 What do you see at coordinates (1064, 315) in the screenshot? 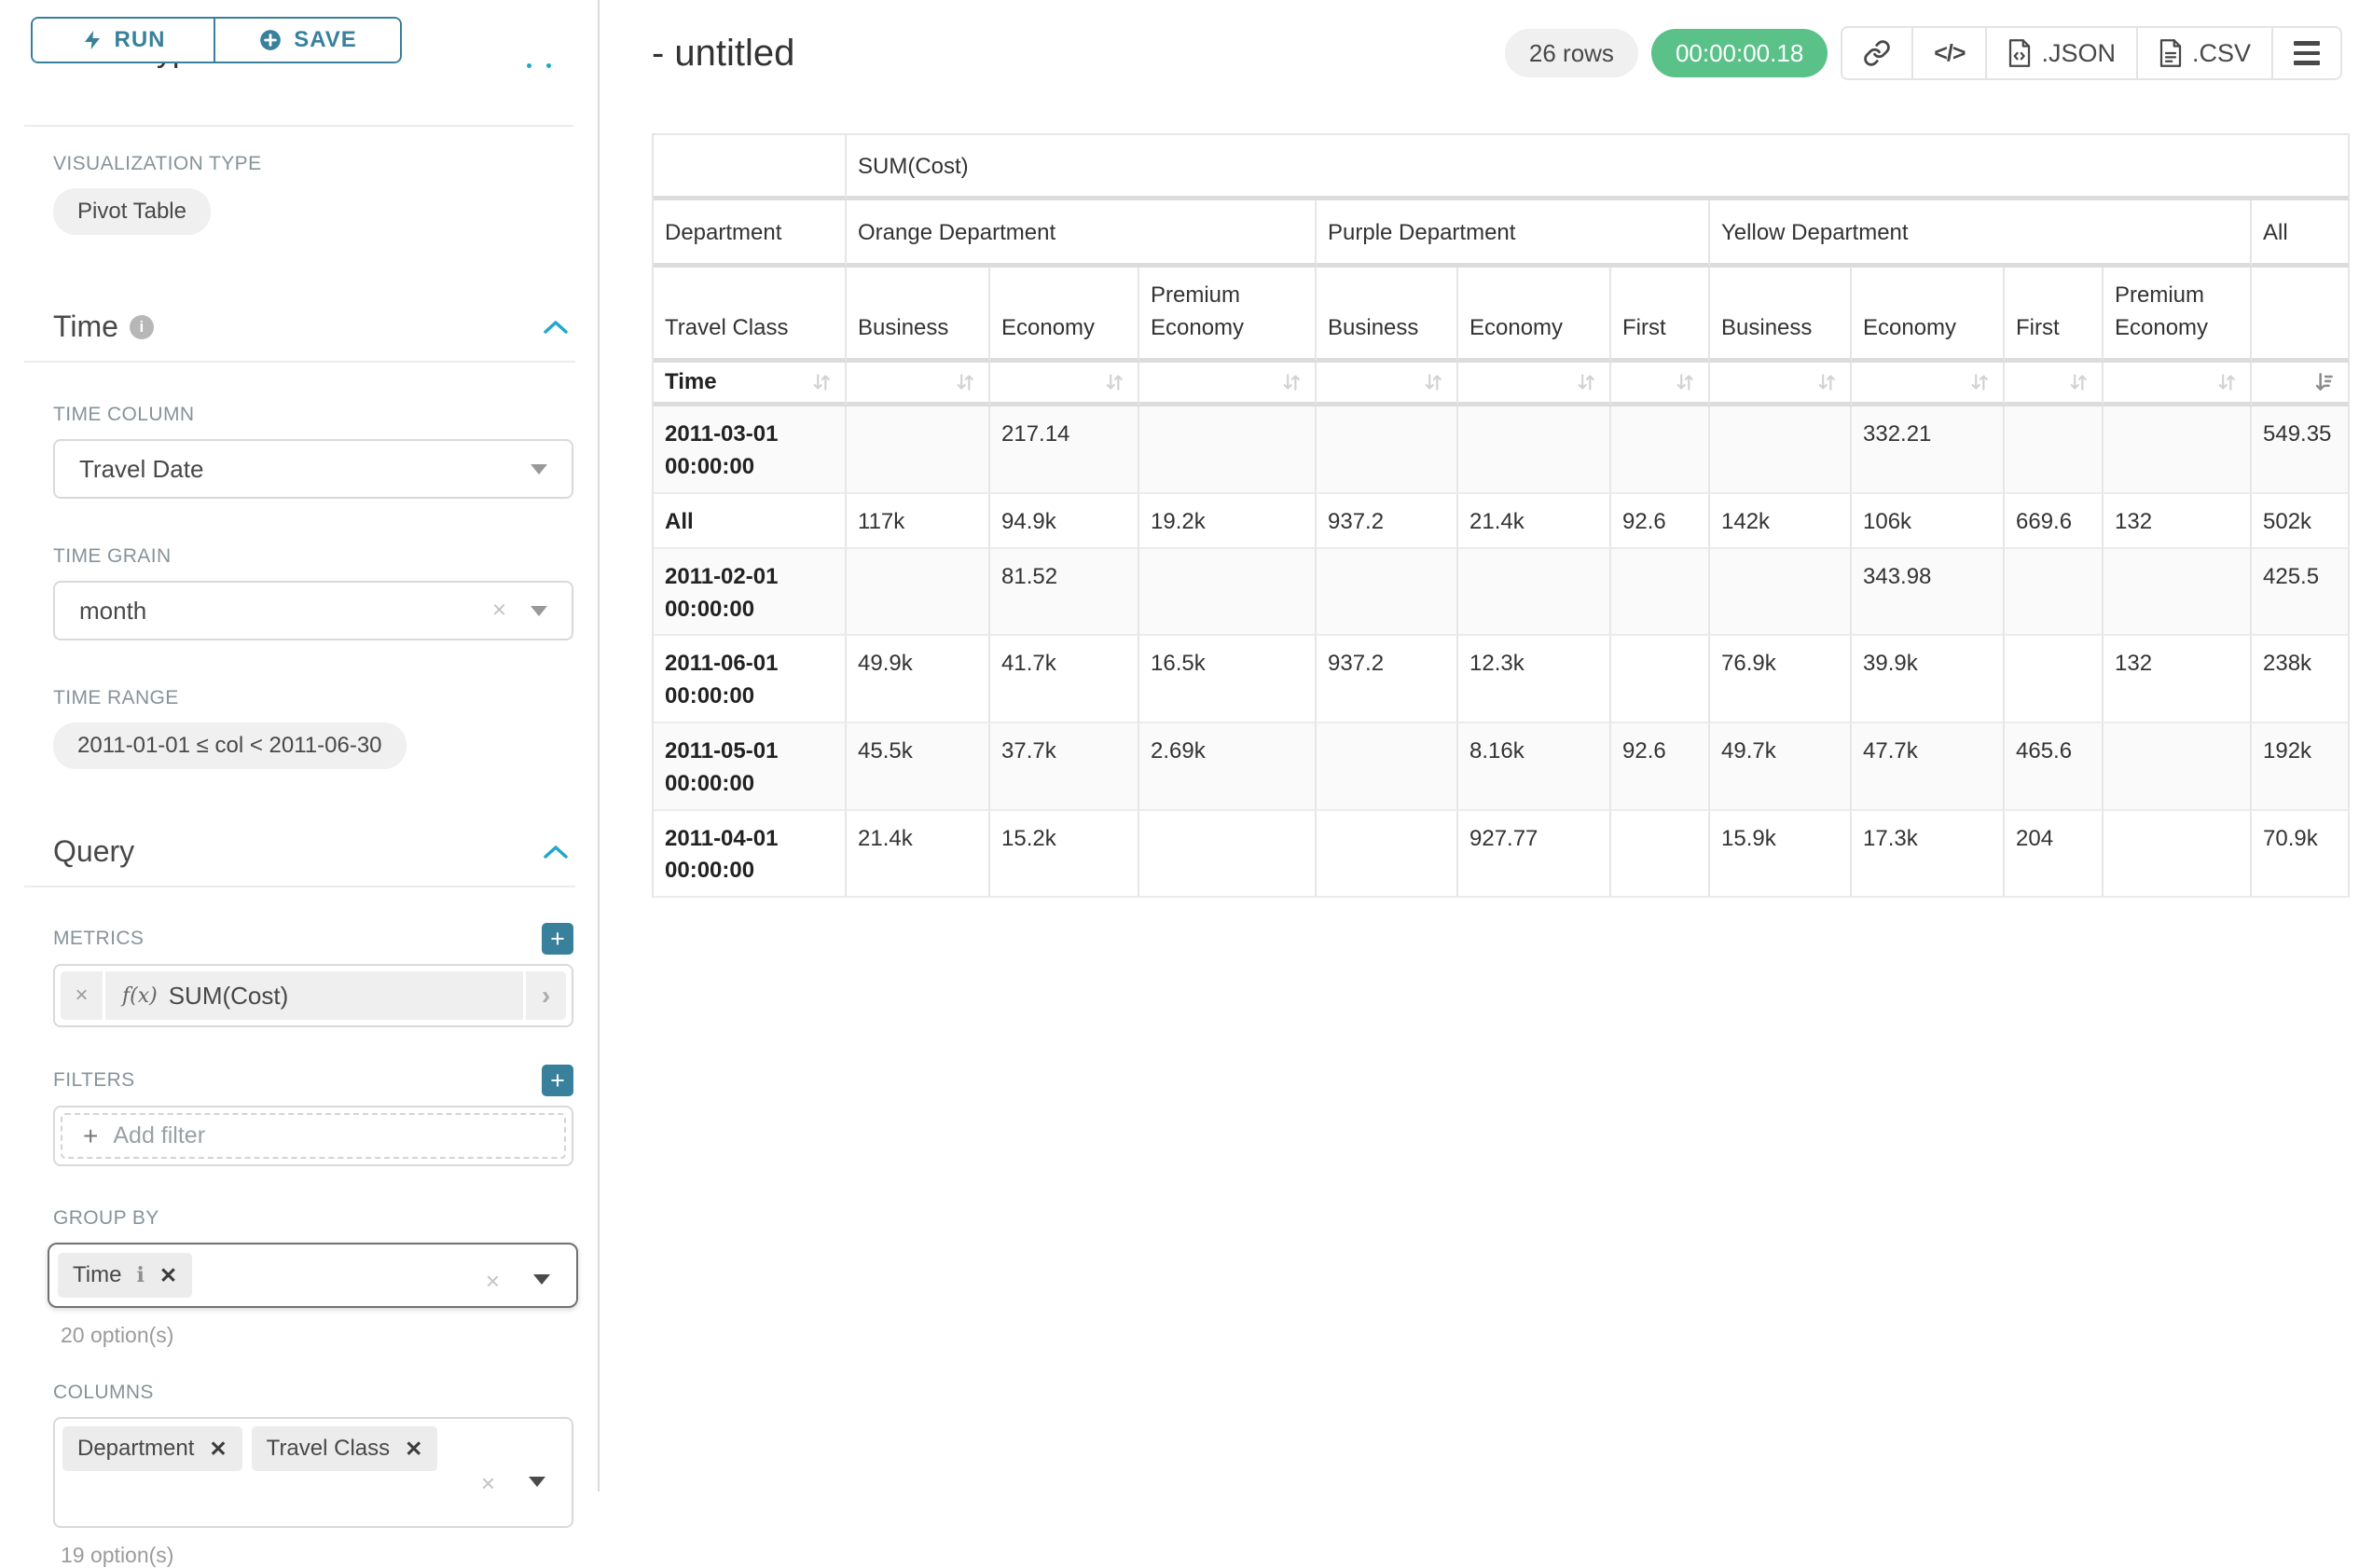
I see `travel-class-header: Economy` at bounding box center [1064, 315].